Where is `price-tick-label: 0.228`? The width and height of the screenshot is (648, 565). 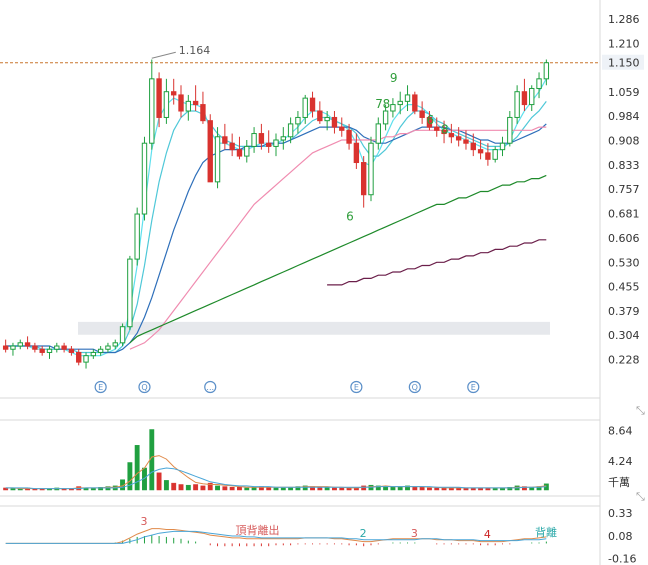 price-tick-label: 0.228 is located at coordinates (624, 360).